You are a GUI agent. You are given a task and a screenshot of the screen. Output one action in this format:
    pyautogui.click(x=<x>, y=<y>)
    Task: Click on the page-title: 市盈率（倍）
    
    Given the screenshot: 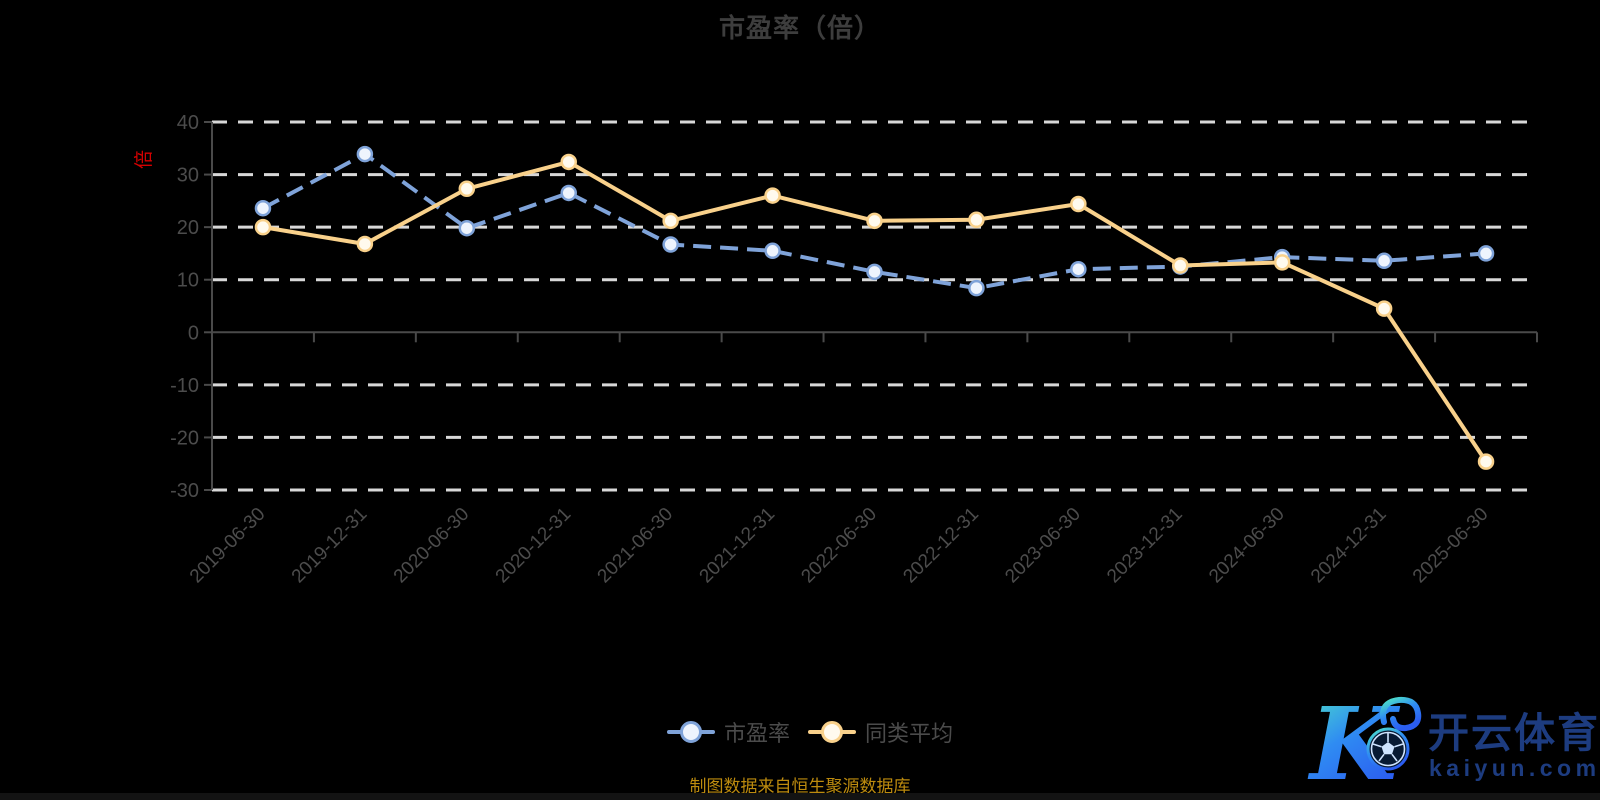 What is the action you would take?
    pyautogui.click(x=799, y=28)
    